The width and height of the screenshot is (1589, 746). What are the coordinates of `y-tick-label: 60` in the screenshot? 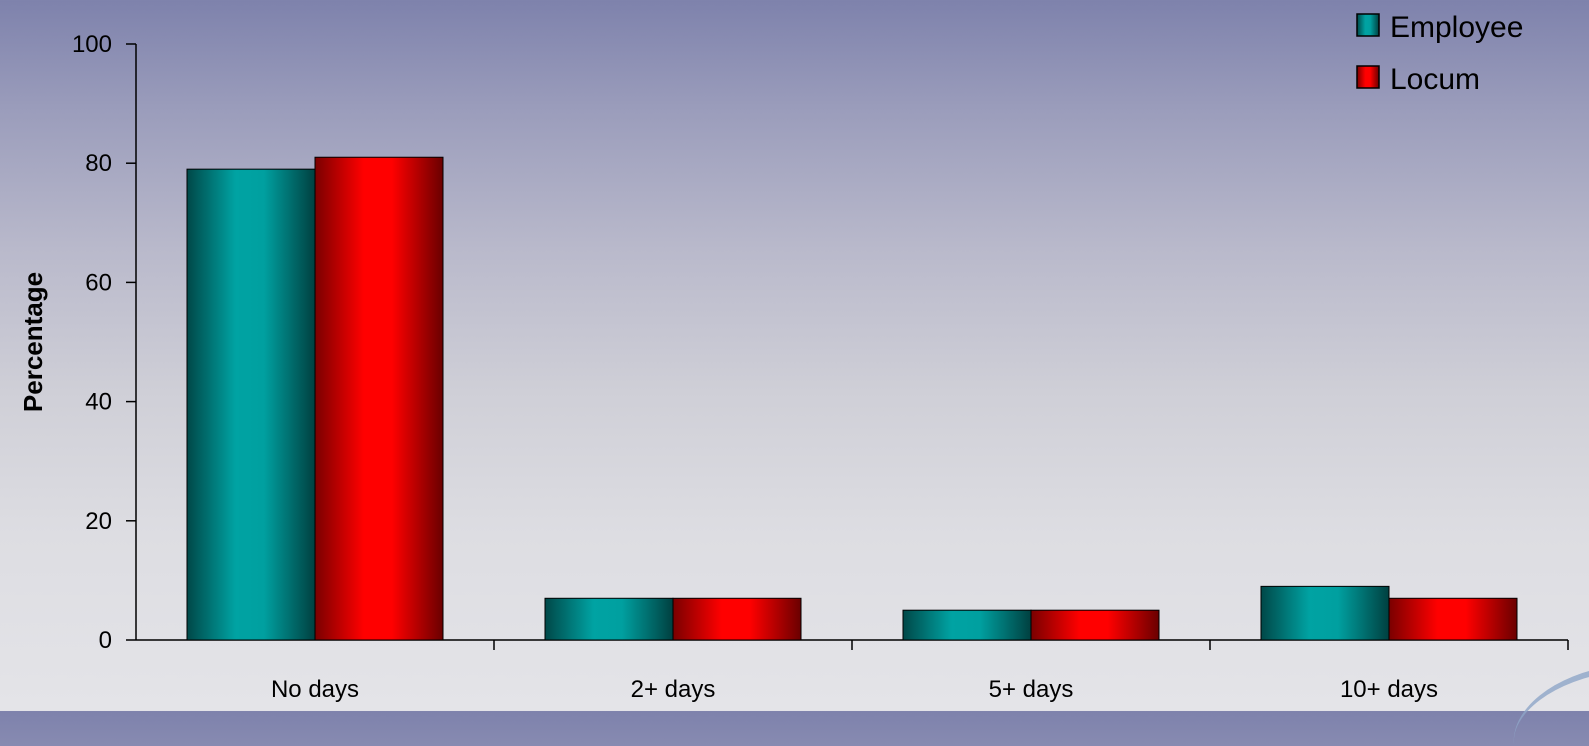 It's located at (98, 282).